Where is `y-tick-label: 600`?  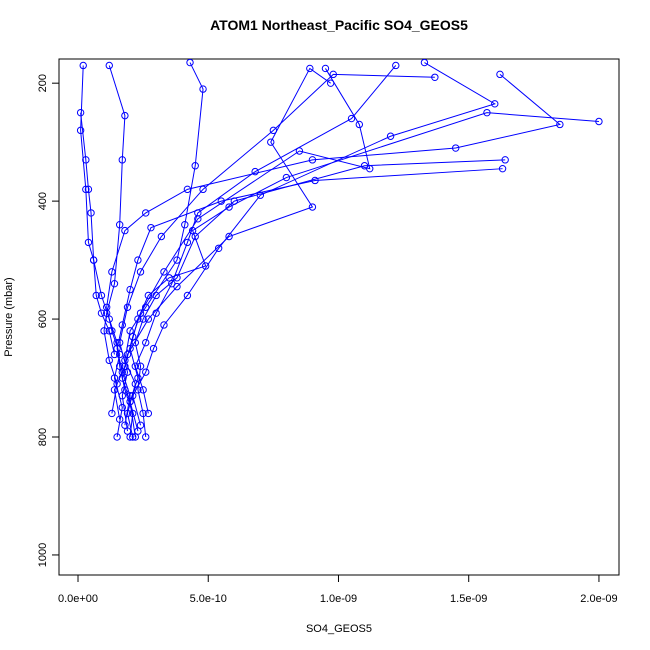 y-tick-label: 600 is located at coordinates (43, 319).